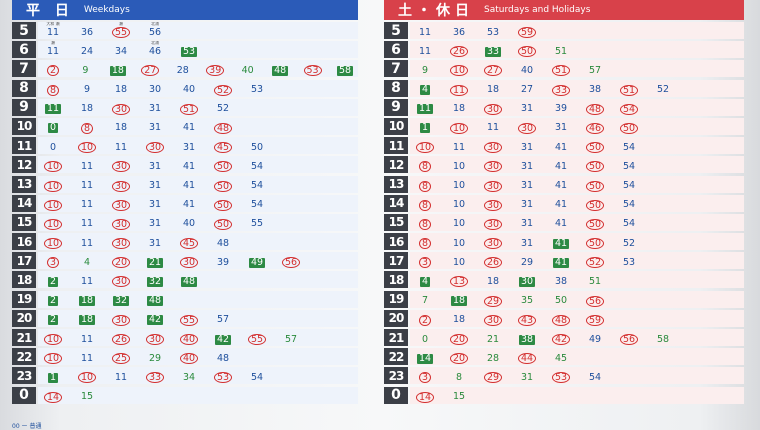 This screenshot has width=760, height=430. Describe the element at coordinates (577, 165) in the screenshot. I see `departure-strip: 8 10 30 31 41 50 54` at that location.